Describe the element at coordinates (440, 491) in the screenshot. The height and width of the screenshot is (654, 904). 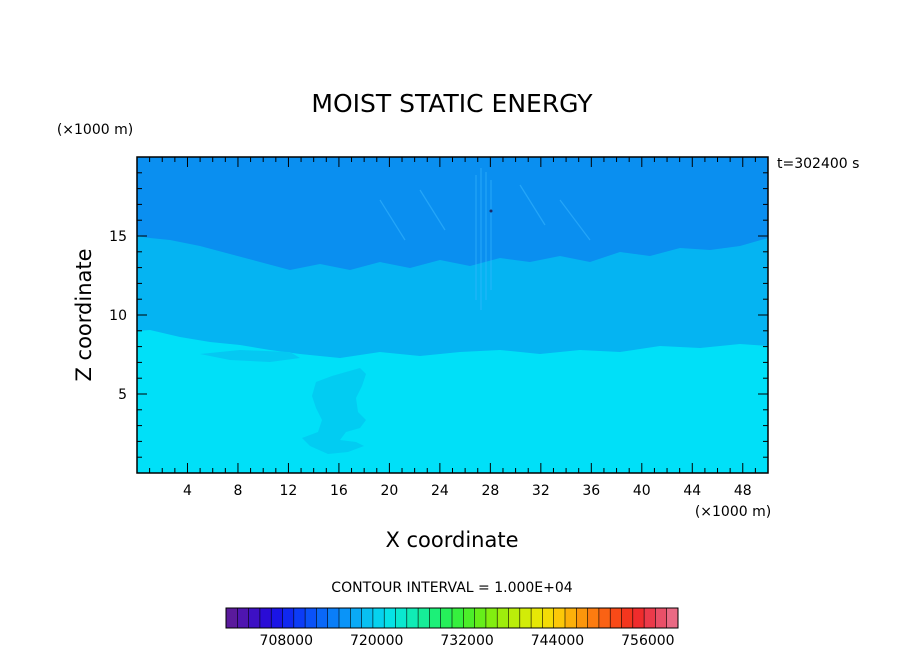
I see `x-tick-label: 24` at that location.